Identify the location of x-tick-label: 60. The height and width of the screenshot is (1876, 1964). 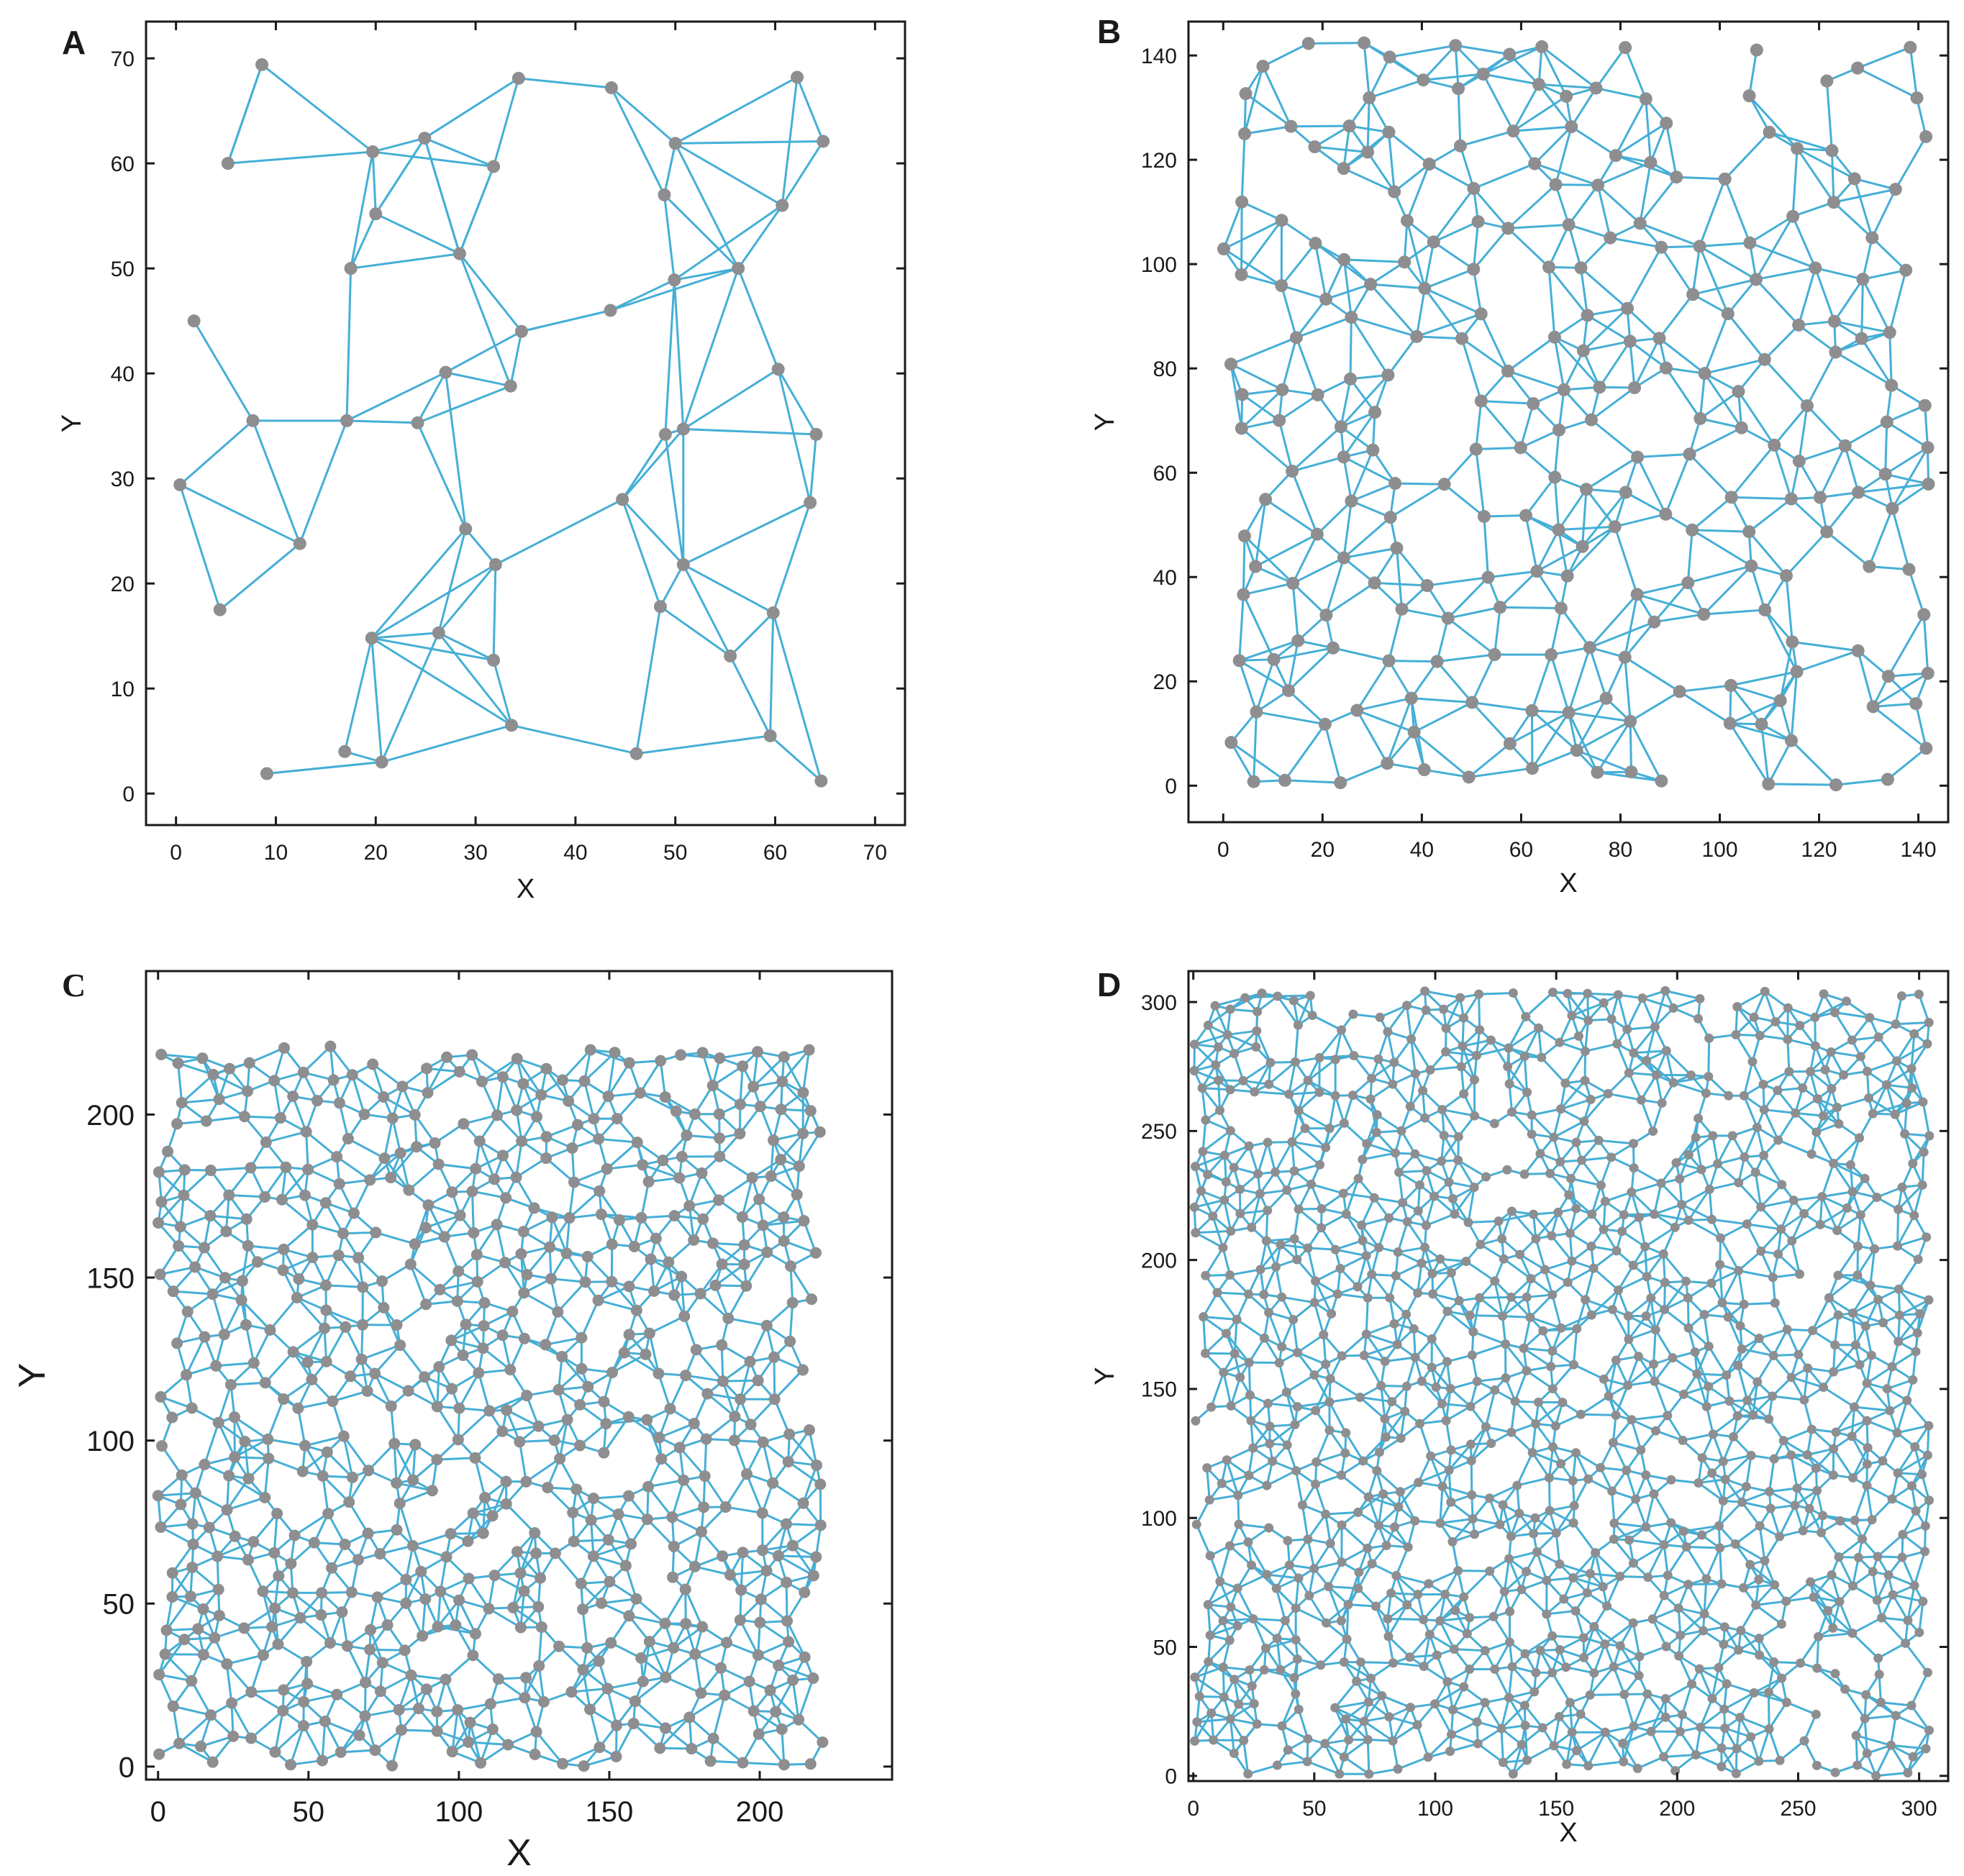
(775, 853).